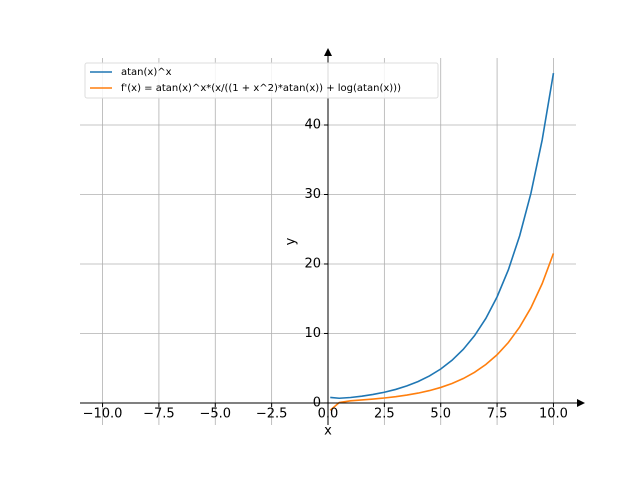 The width and height of the screenshot is (640, 480). I want to click on y-axis-label: y, so click(291, 241).